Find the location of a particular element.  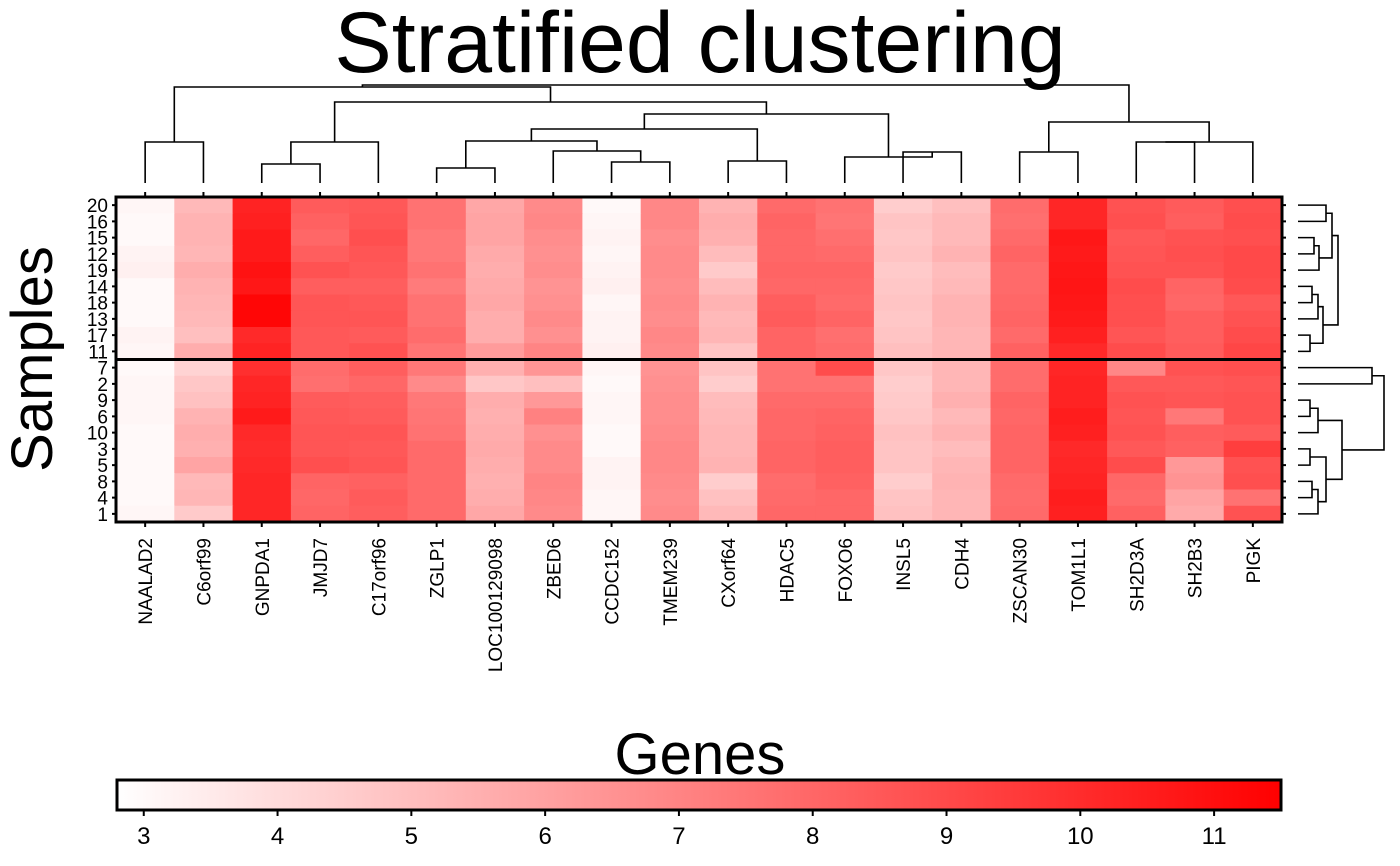

sample-label: 11 is located at coordinates (98, 352).